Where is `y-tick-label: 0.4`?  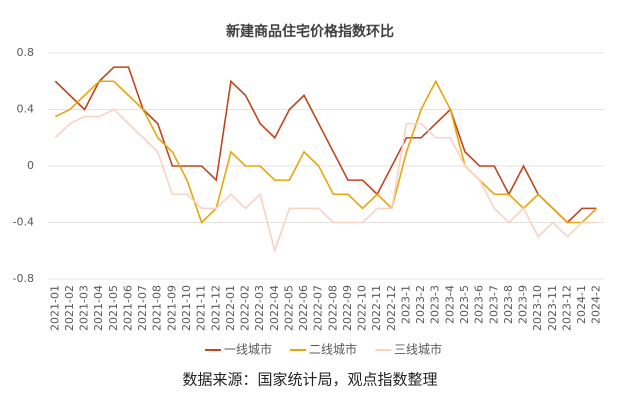 y-tick-label: 0.4 is located at coordinates (26, 109).